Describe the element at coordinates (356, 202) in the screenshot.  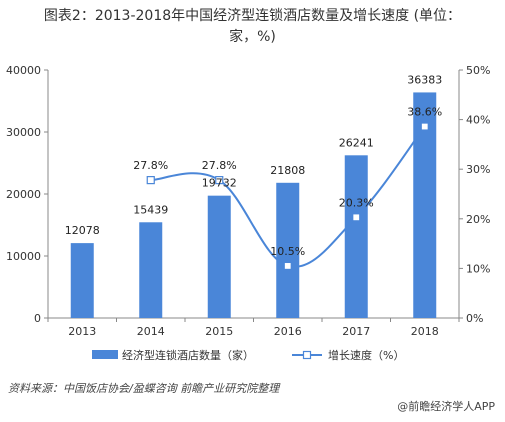
I see `growth-value-label: 20.3%` at that location.